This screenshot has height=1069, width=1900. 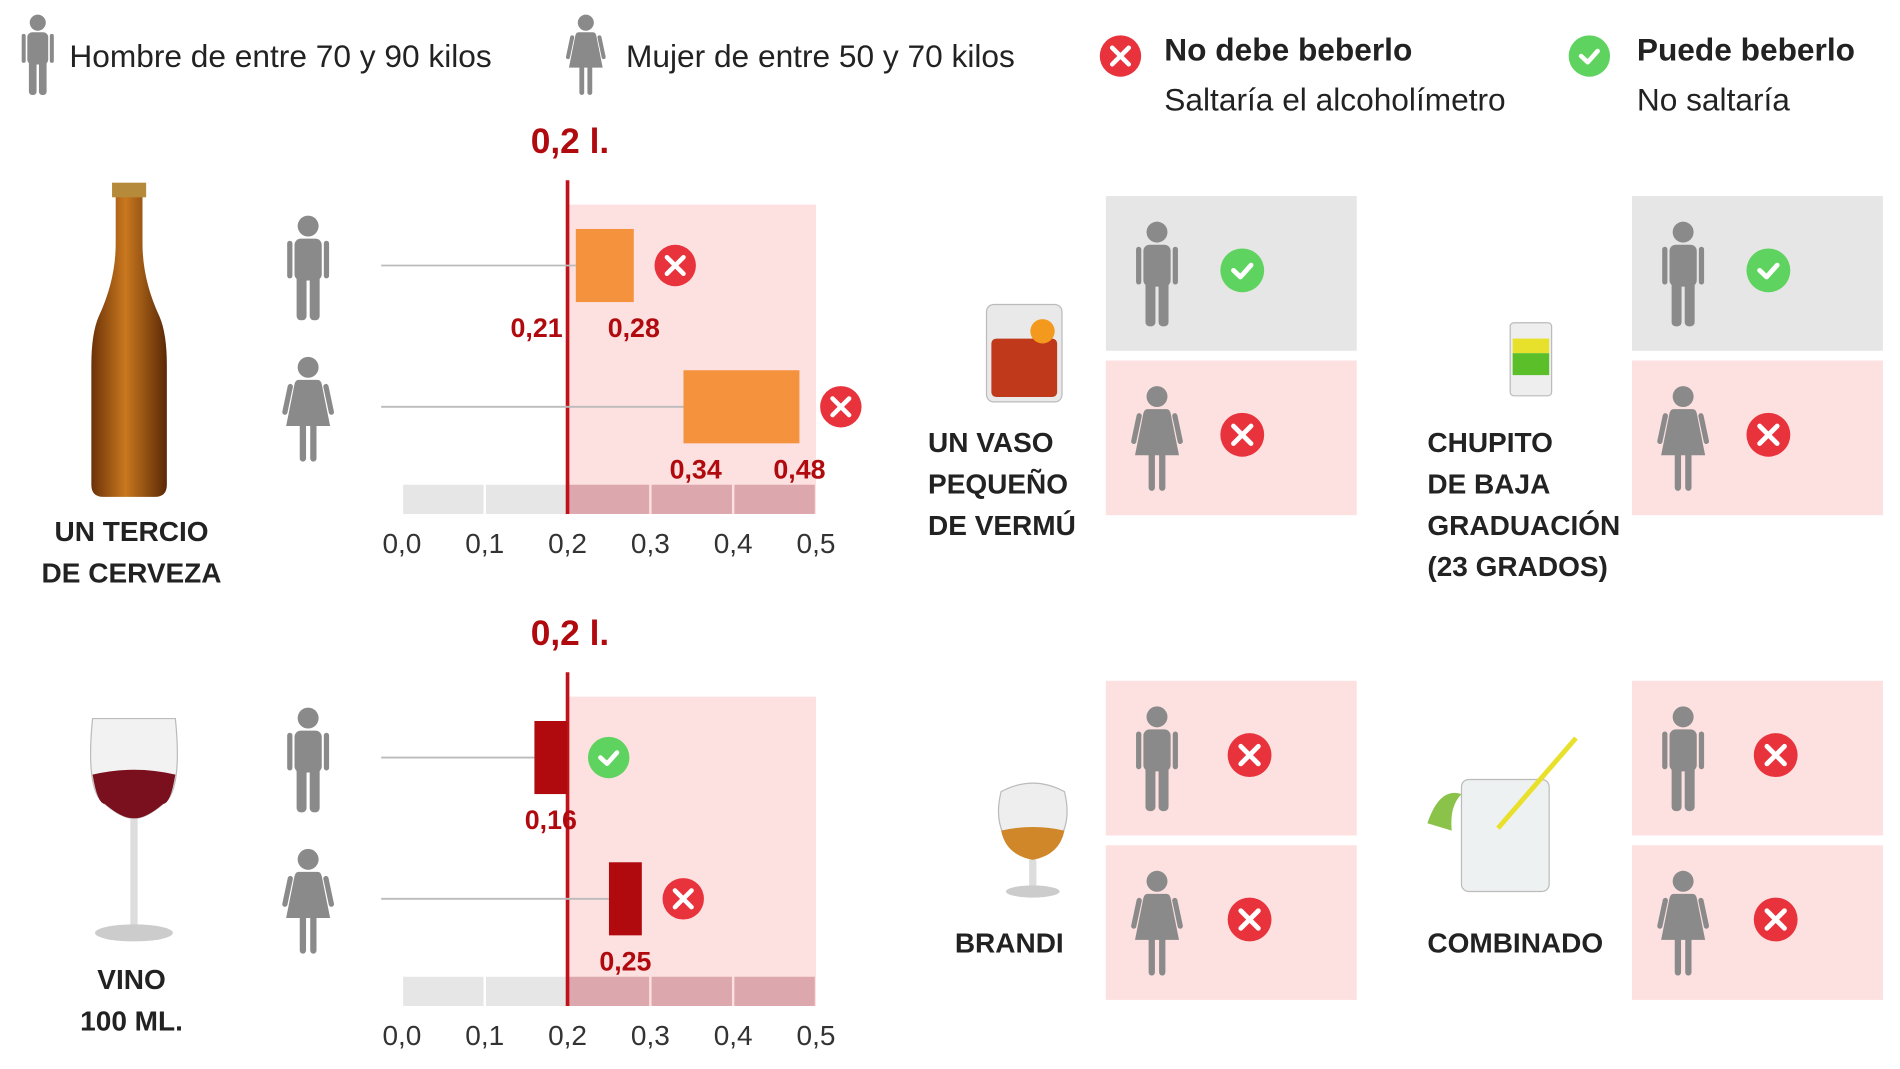 I want to click on legend-no-text: Saltaría el alcoholímetro, so click(x=1334, y=100).